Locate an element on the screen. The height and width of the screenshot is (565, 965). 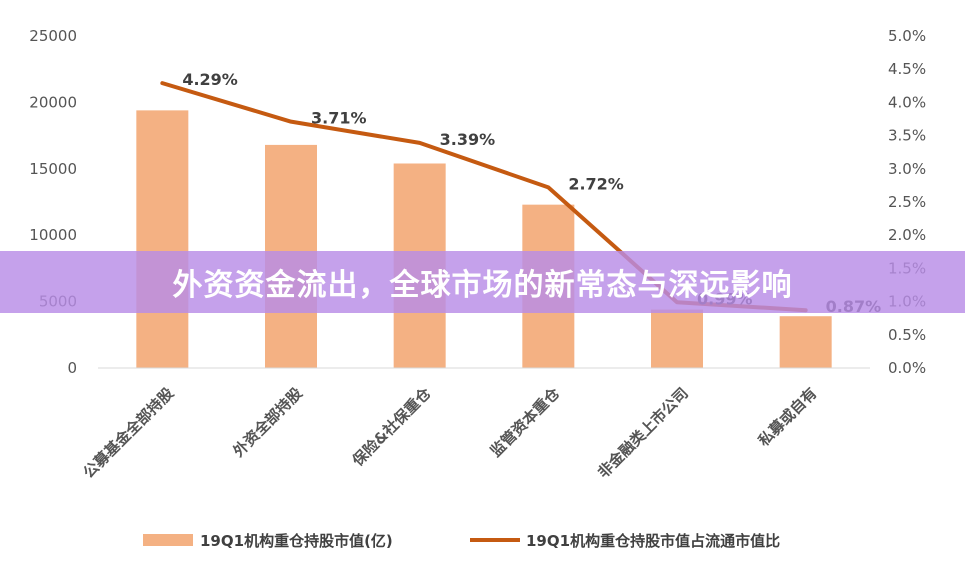
legend-bar-label: 19Q1机构重仓持股市值(亿) is located at coordinates (296, 541).